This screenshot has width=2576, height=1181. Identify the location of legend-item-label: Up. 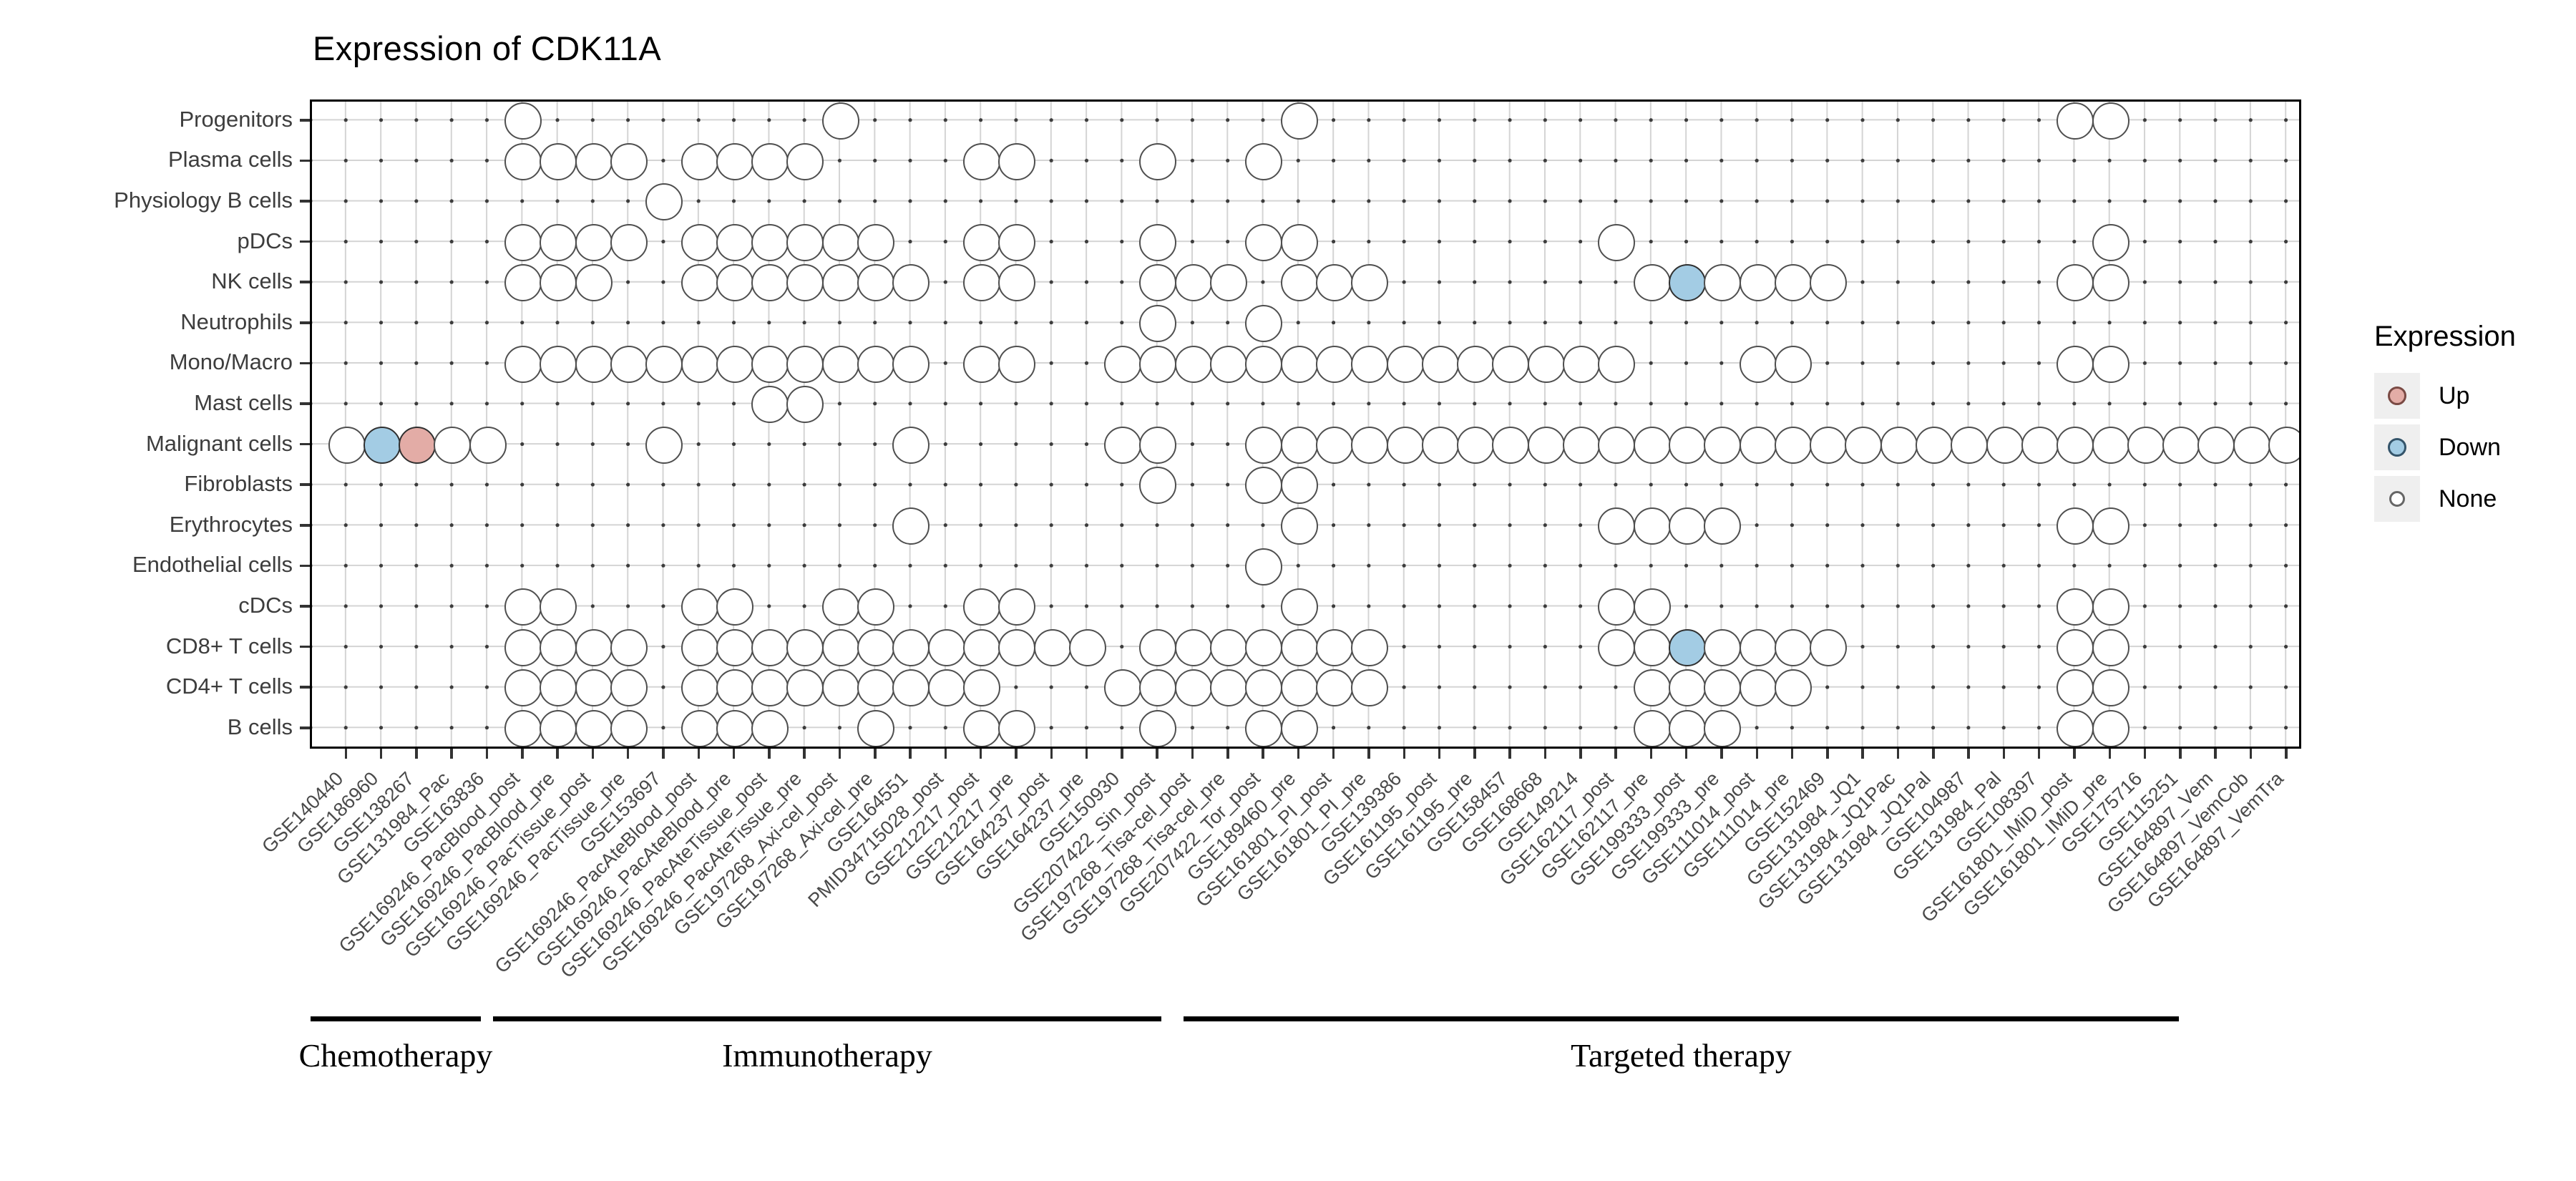
(2454, 395).